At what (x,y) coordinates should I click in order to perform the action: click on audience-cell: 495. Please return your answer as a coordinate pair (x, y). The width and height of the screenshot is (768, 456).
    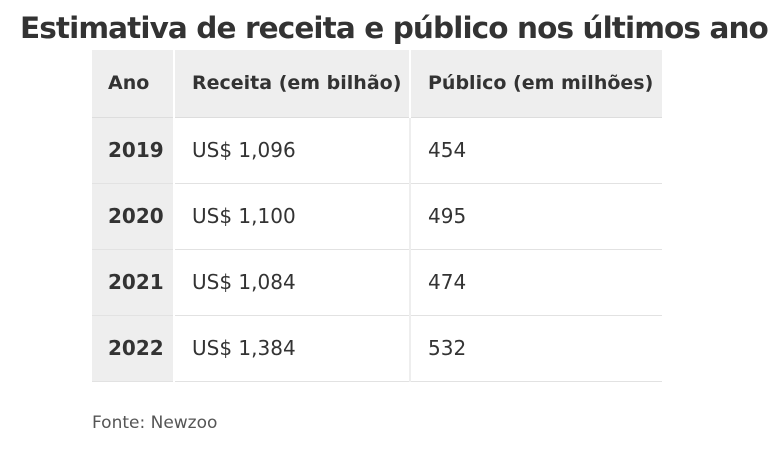
    Looking at the image, I should click on (535, 216).